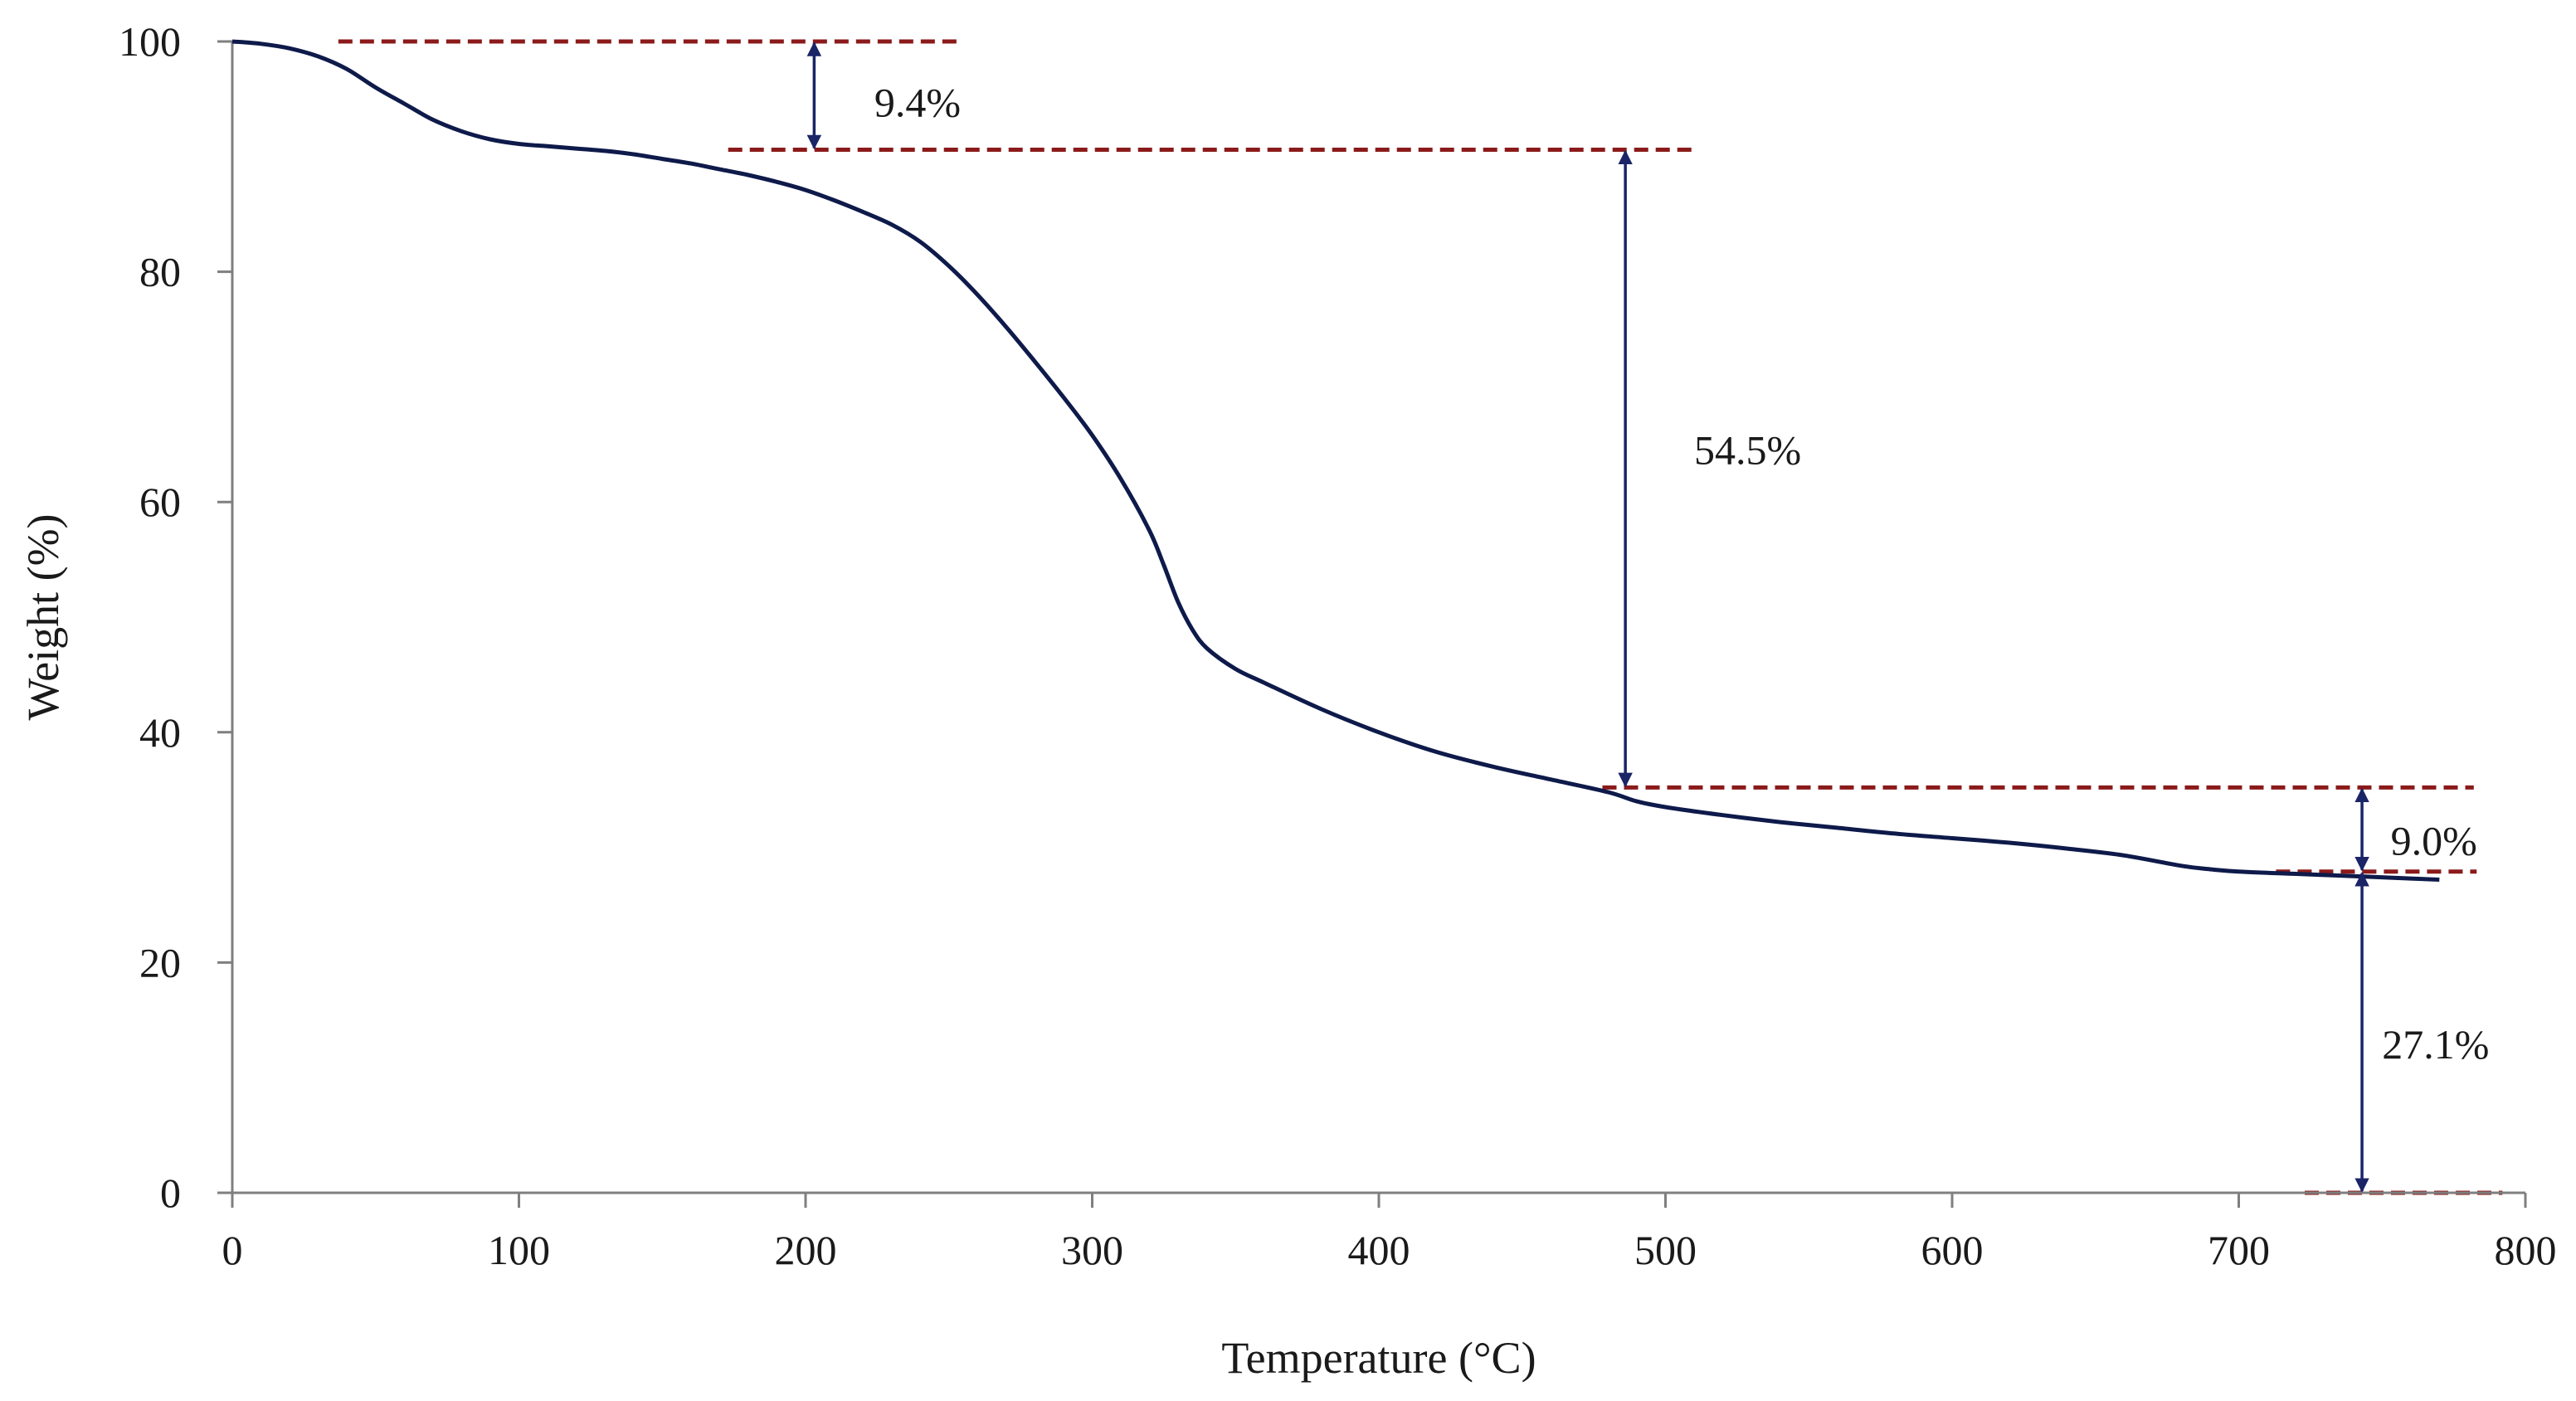 This screenshot has width=2576, height=1401. I want to click on y-tick-label: 40, so click(160, 732).